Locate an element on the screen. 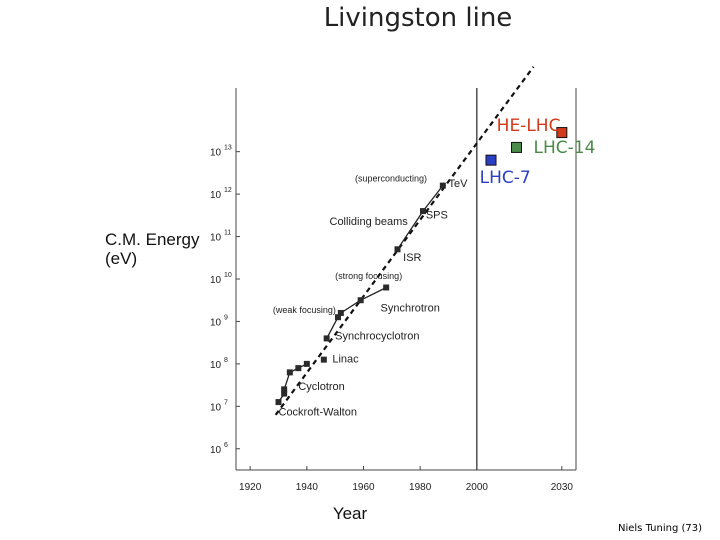 The height and width of the screenshot is (540, 720). x-tick-label: 1960 is located at coordinates (363, 487).